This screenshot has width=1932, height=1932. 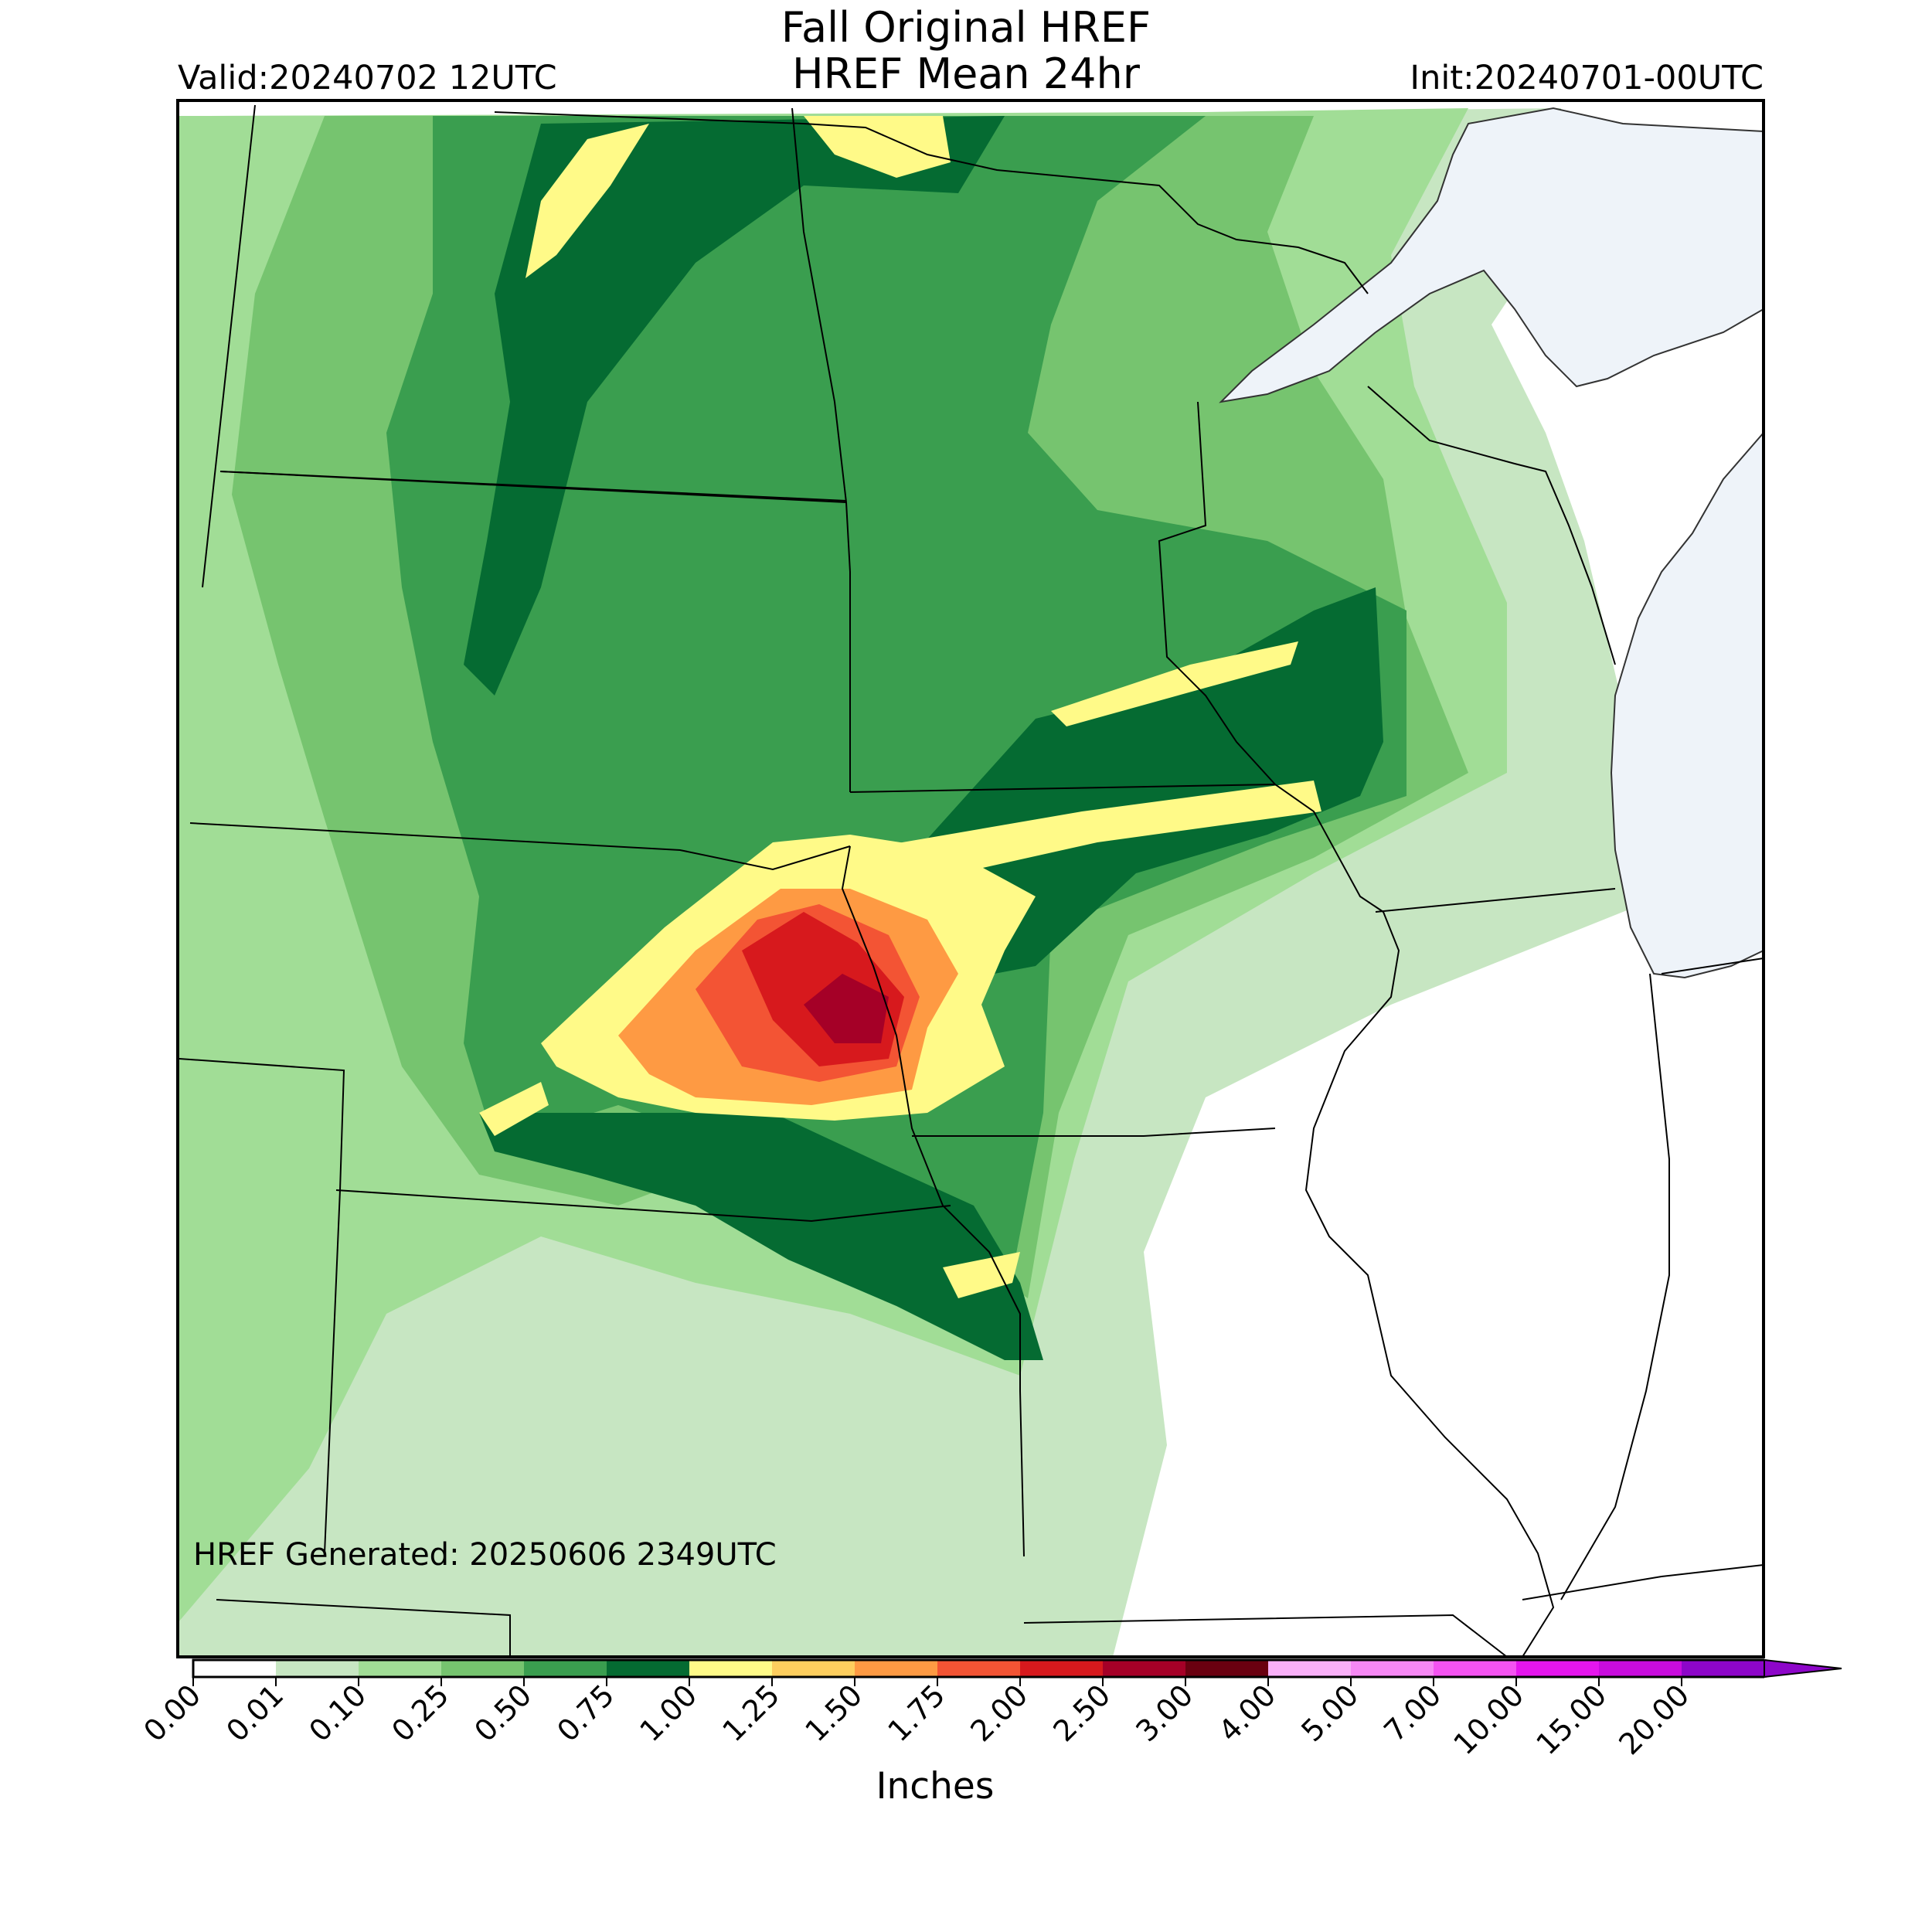 What do you see at coordinates (878, 147) in the screenshot?
I see `precip-1.00-streak-2` at bounding box center [878, 147].